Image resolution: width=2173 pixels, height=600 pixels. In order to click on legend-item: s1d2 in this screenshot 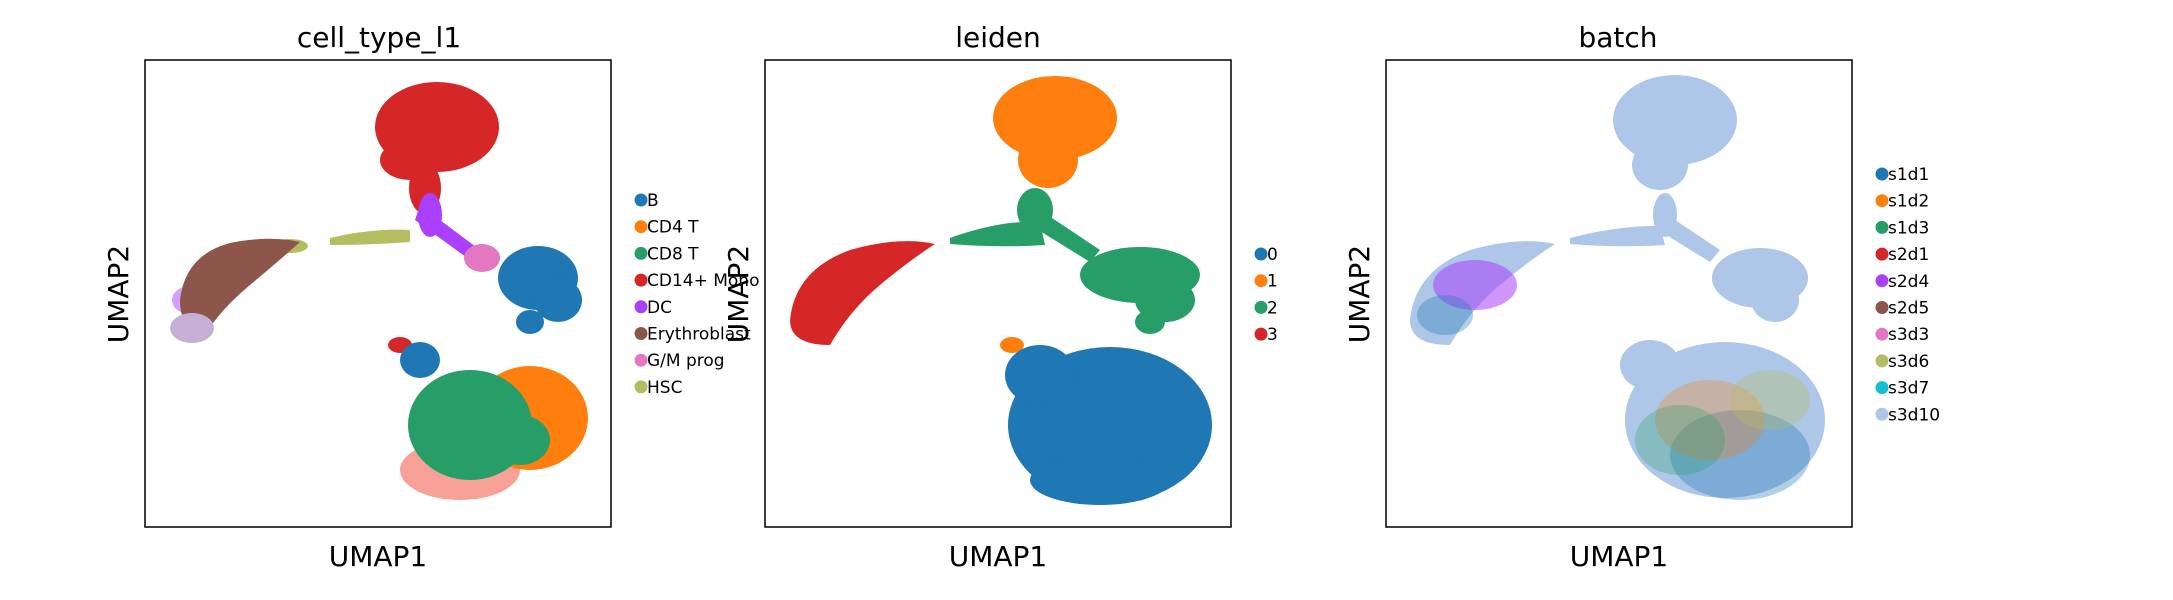, I will do `click(1902, 202)`.